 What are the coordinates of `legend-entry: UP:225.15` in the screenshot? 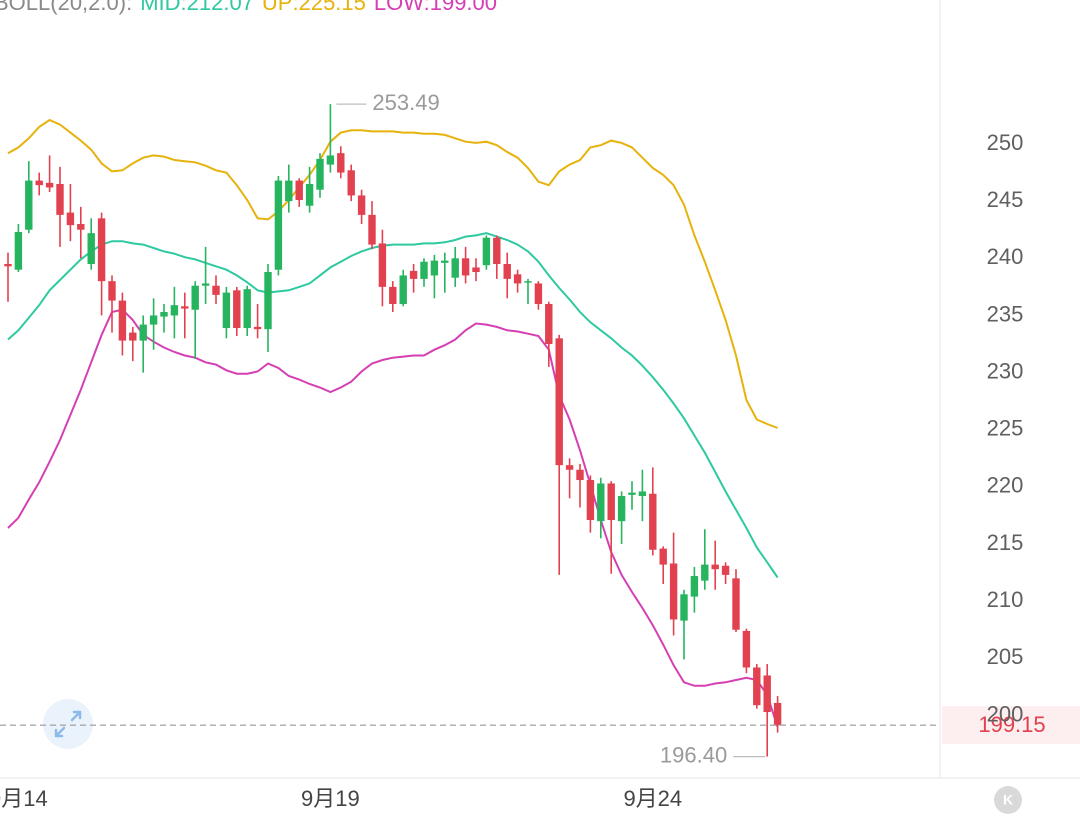 It's located at (314, 7).